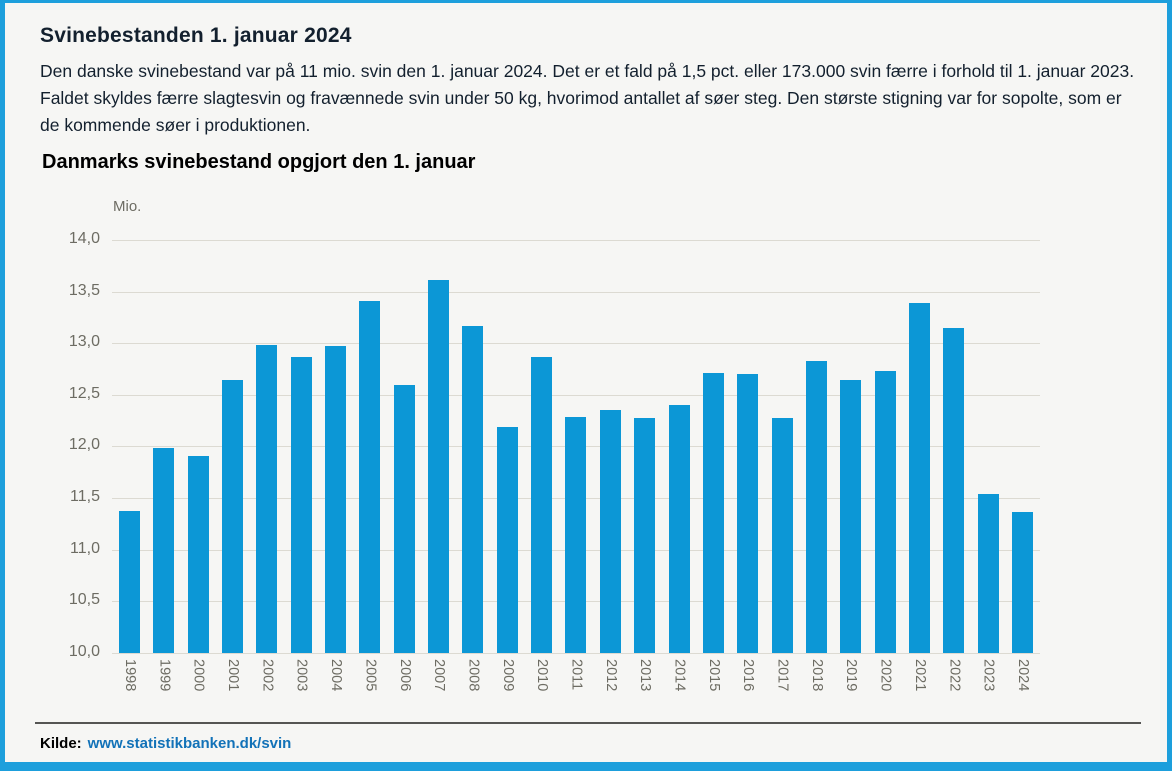 This screenshot has height=771, width=1172. Describe the element at coordinates (542, 675) in the screenshot. I see `x-tick-label: 2010` at that location.